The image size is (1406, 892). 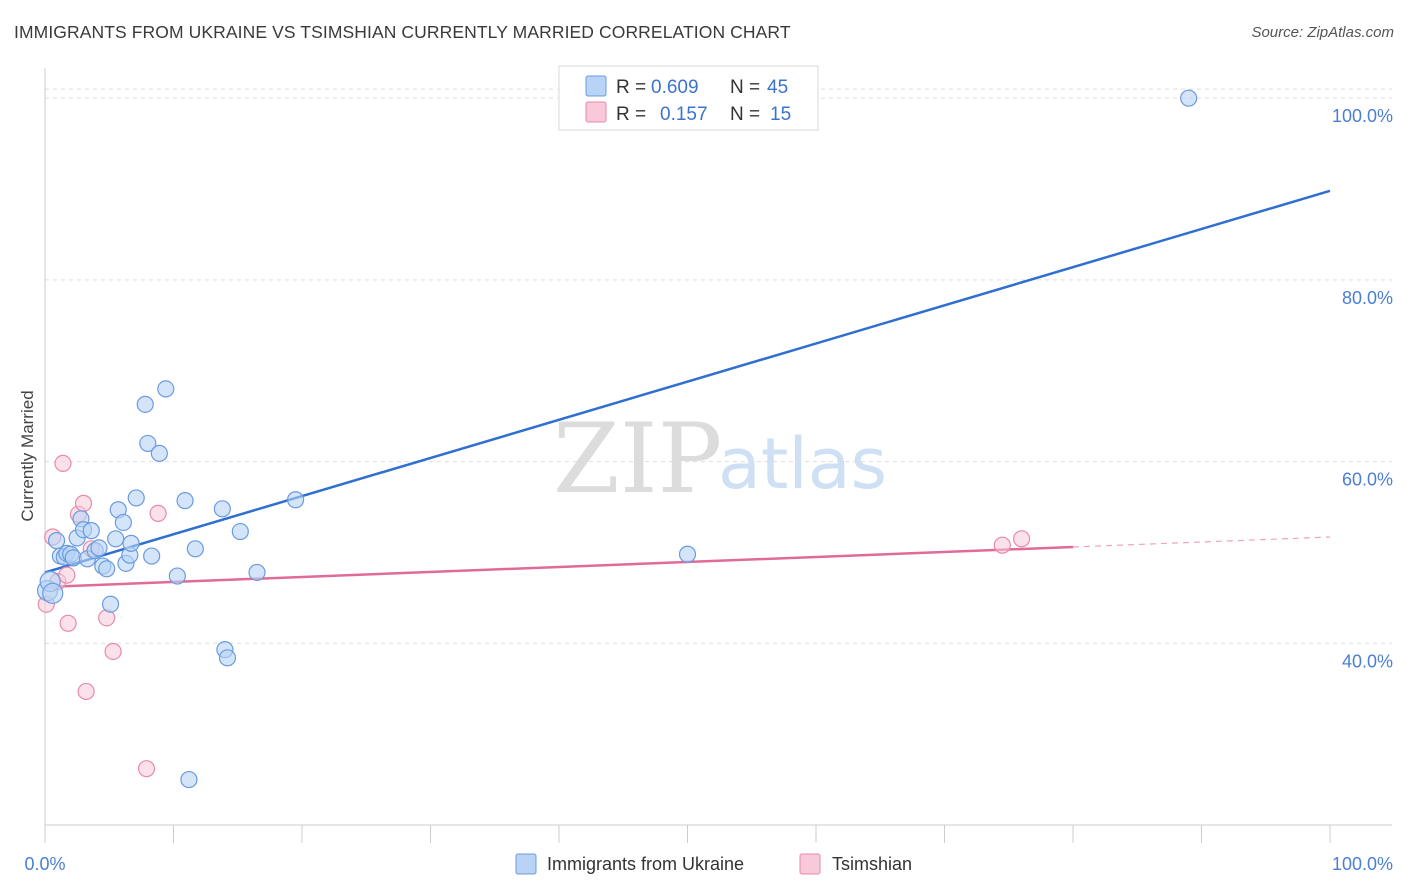 What do you see at coordinates (745, 87) in the screenshot?
I see `legend-n-label-ukraine: N =` at bounding box center [745, 87].